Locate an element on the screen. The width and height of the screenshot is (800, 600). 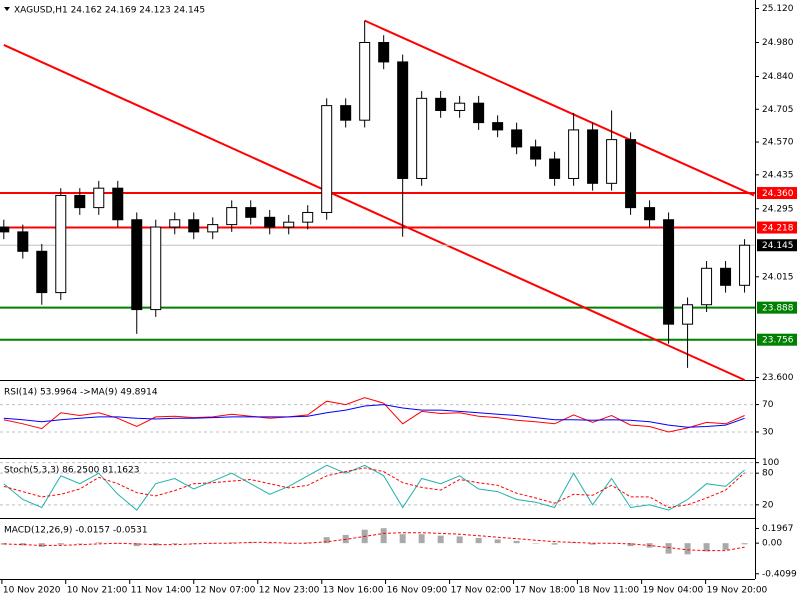
x-tick-label: 11 Nov 14:00 is located at coordinates (161, 591).